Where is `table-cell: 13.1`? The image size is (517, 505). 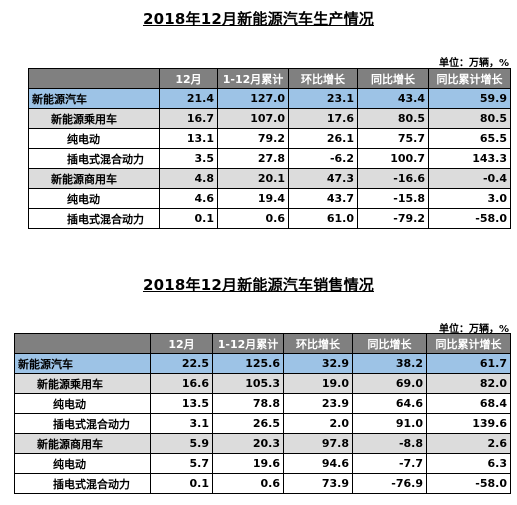 table-cell: 13.1 is located at coordinates (188, 138).